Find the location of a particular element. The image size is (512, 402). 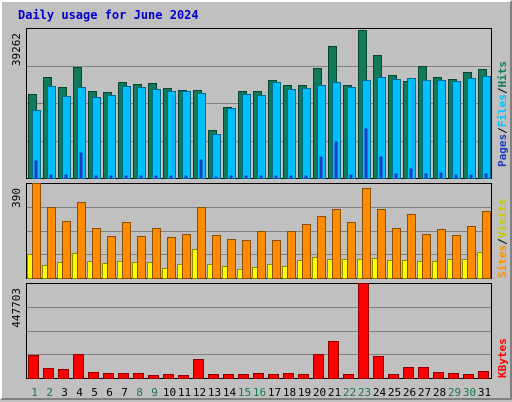

day-label: 30 is located at coordinates (469, 392).